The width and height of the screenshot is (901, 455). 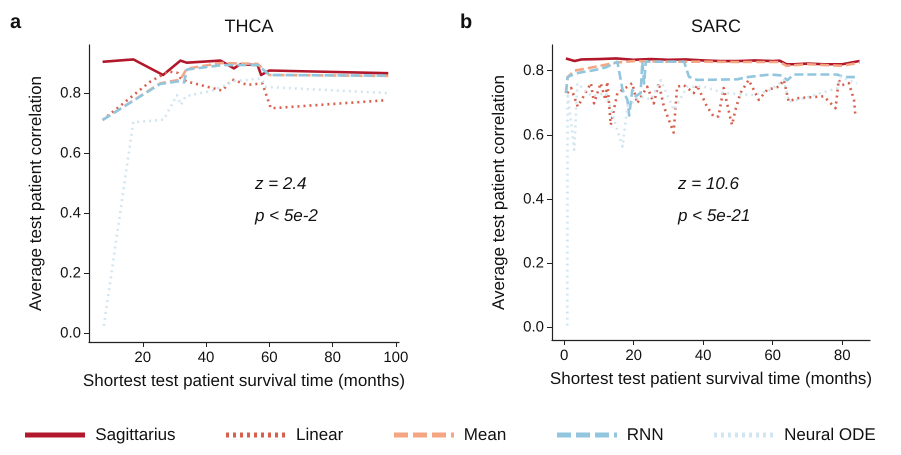 What do you see at coordinates (708, 183) in the screenshot?
I see `annotation: z = 10.6` at bounding box center [708, 183].